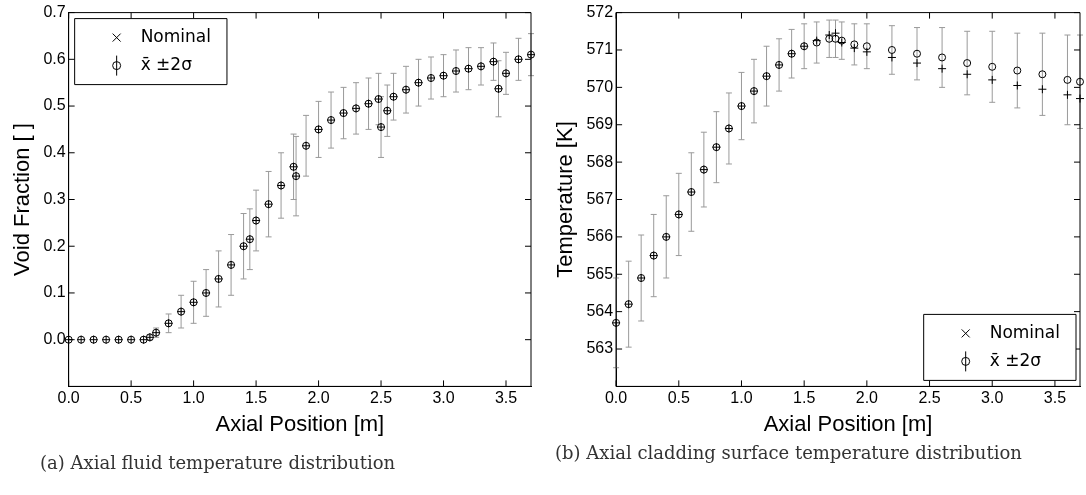 The width and height of the screenshot is (1086, 495). What do you see at coordinates (218, 462) in the screenshot?
I see `text: (a) Axial fluid temperature distribution` at bounding box center [218, 462].